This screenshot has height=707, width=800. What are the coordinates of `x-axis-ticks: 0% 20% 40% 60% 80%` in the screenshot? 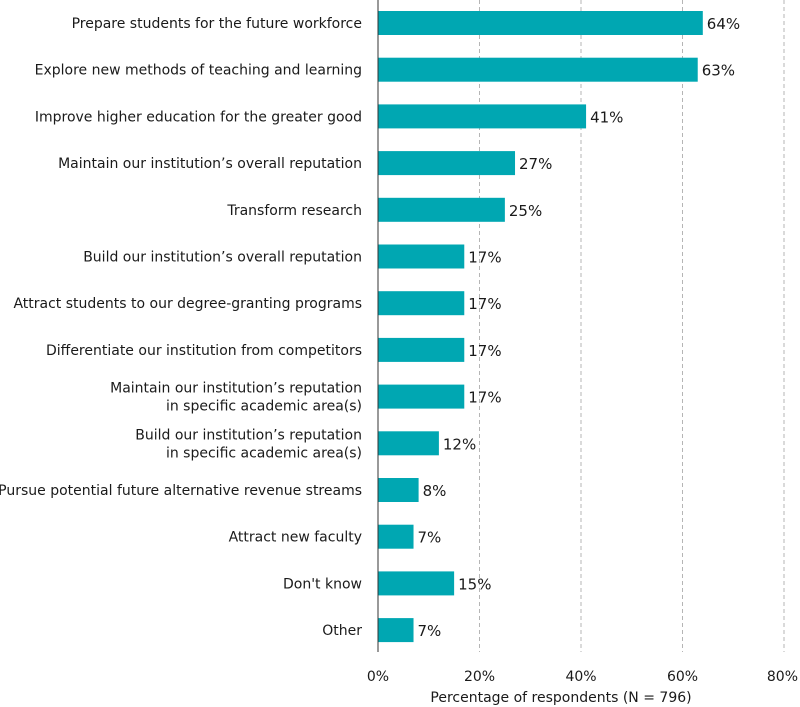 It's located at (582, 677).